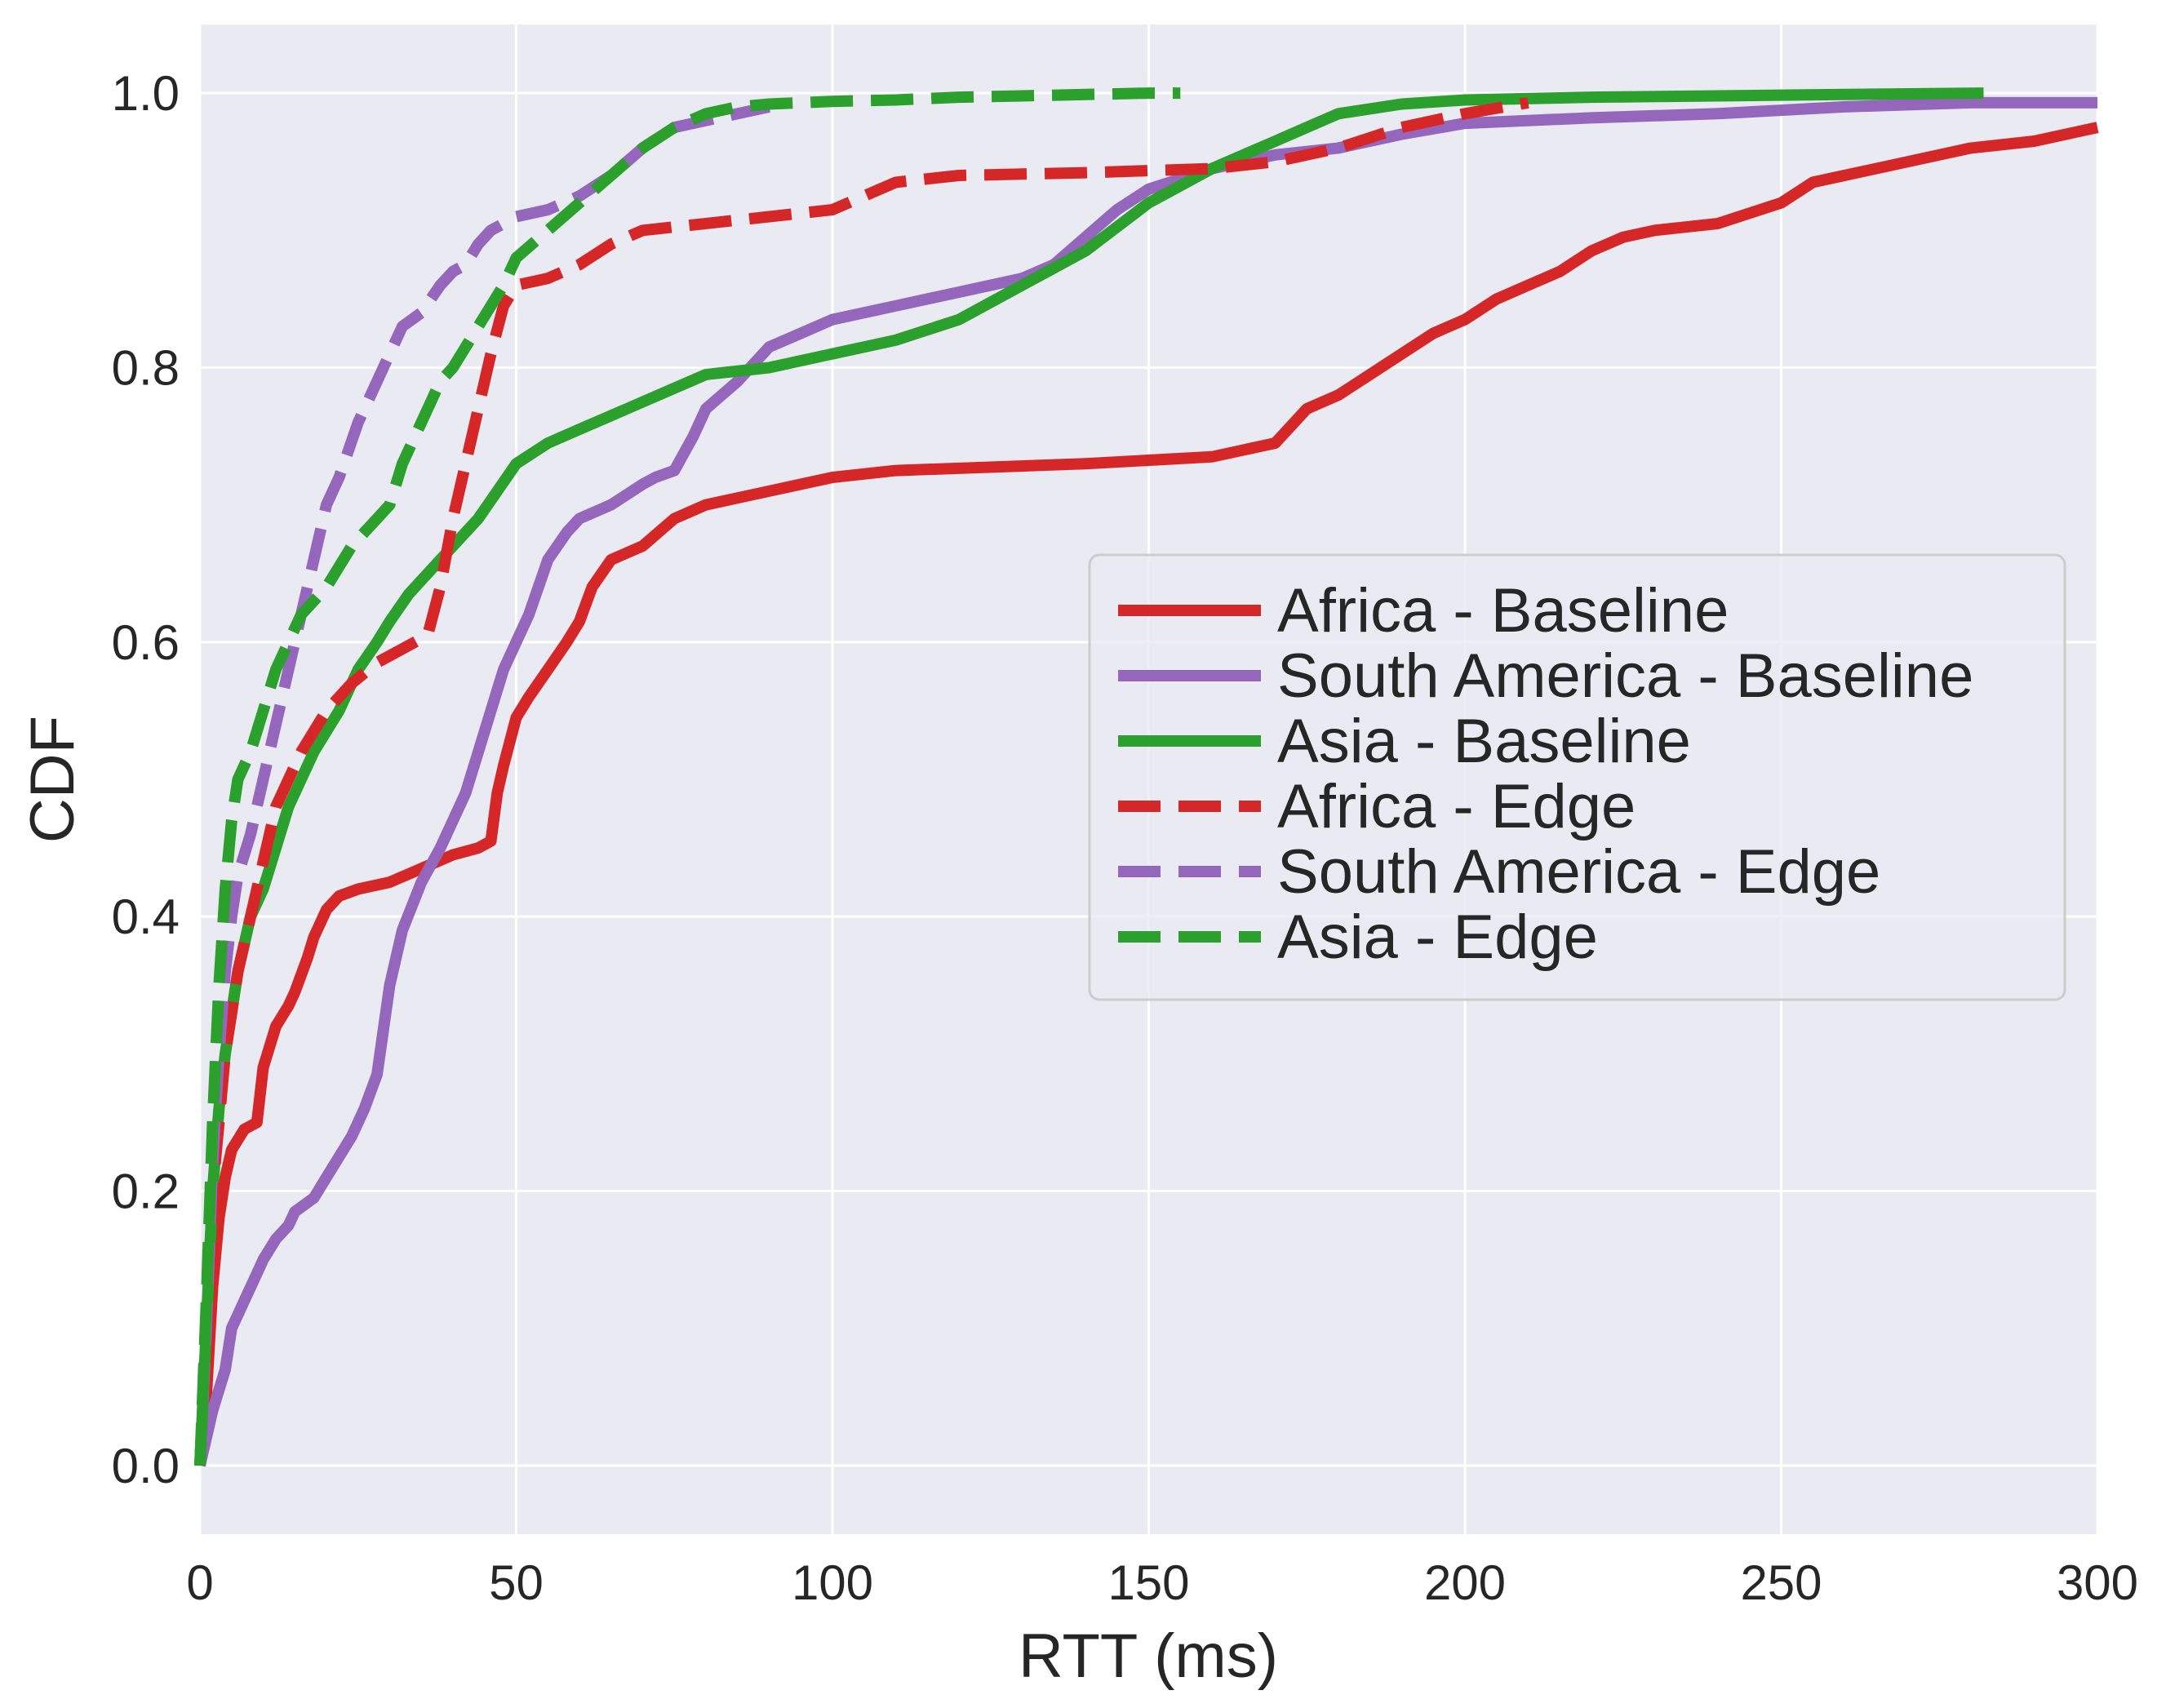 This screenshot has width=2166, height=1708. Describe the element at coordinates (1625, 676) in the screenshot. I see `legend-label: South America - Baseline` at that location.